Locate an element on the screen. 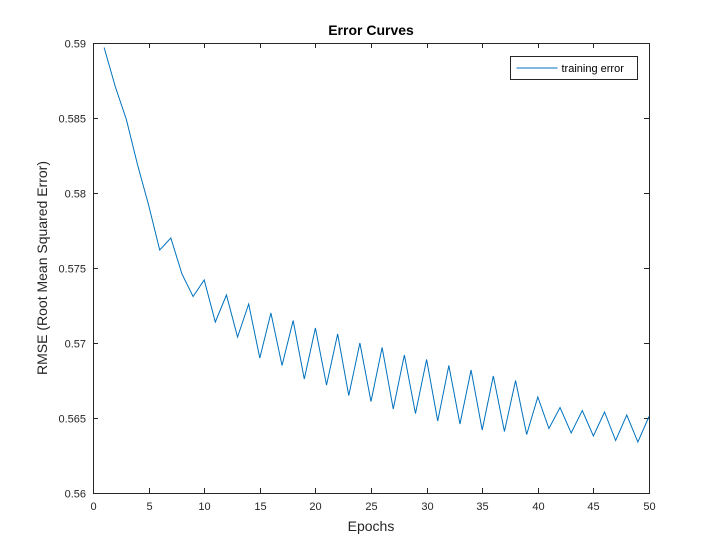  y-axis-label: RMSE (Root Mean Squared Error) is located at coordinates (42, 268).